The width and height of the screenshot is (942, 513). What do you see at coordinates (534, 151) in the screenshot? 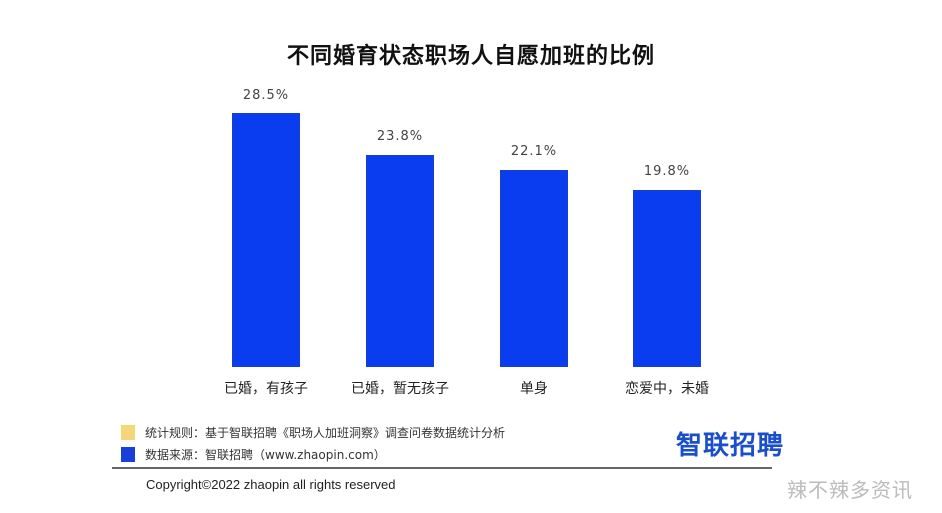
I see `value-label-2: 22.1%` at bounding box center [534, 151].